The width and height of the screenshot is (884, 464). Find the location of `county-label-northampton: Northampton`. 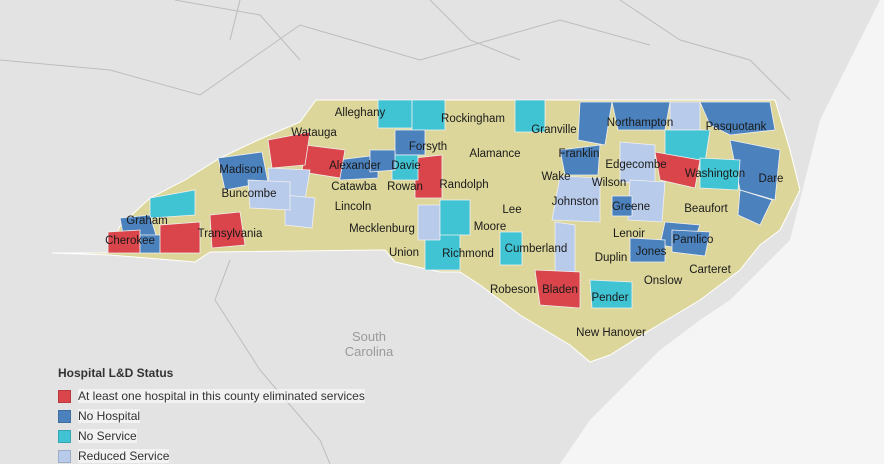

county-label-northampton: Northampton is located at coordinates (640, 123).